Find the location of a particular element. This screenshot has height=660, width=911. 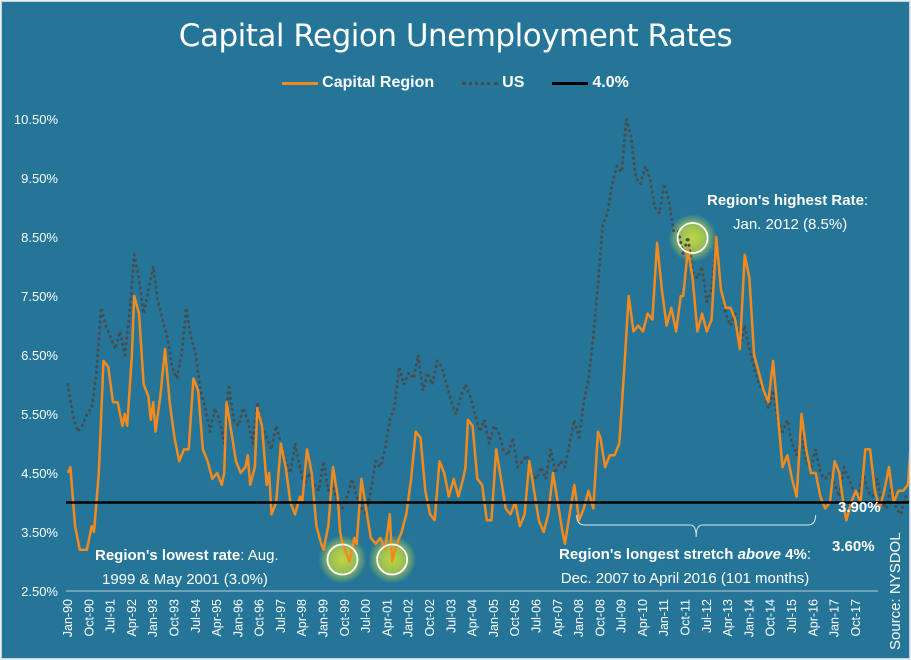

annotation-stretch-rest: : is located at coordinates (809, 554).